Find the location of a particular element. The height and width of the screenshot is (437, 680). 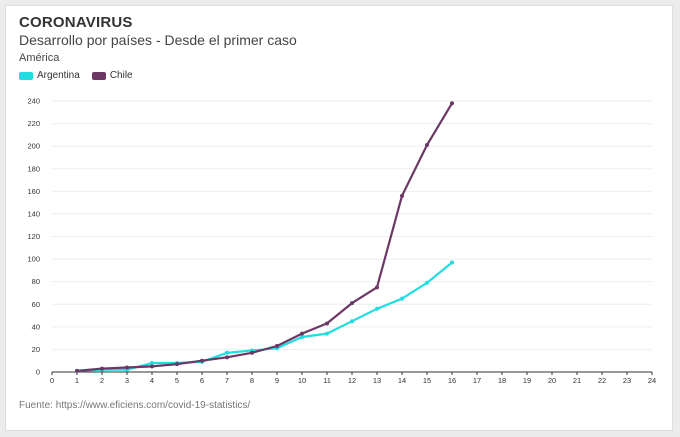

x-tick-label: 6 is located at coordinates (202, 380).